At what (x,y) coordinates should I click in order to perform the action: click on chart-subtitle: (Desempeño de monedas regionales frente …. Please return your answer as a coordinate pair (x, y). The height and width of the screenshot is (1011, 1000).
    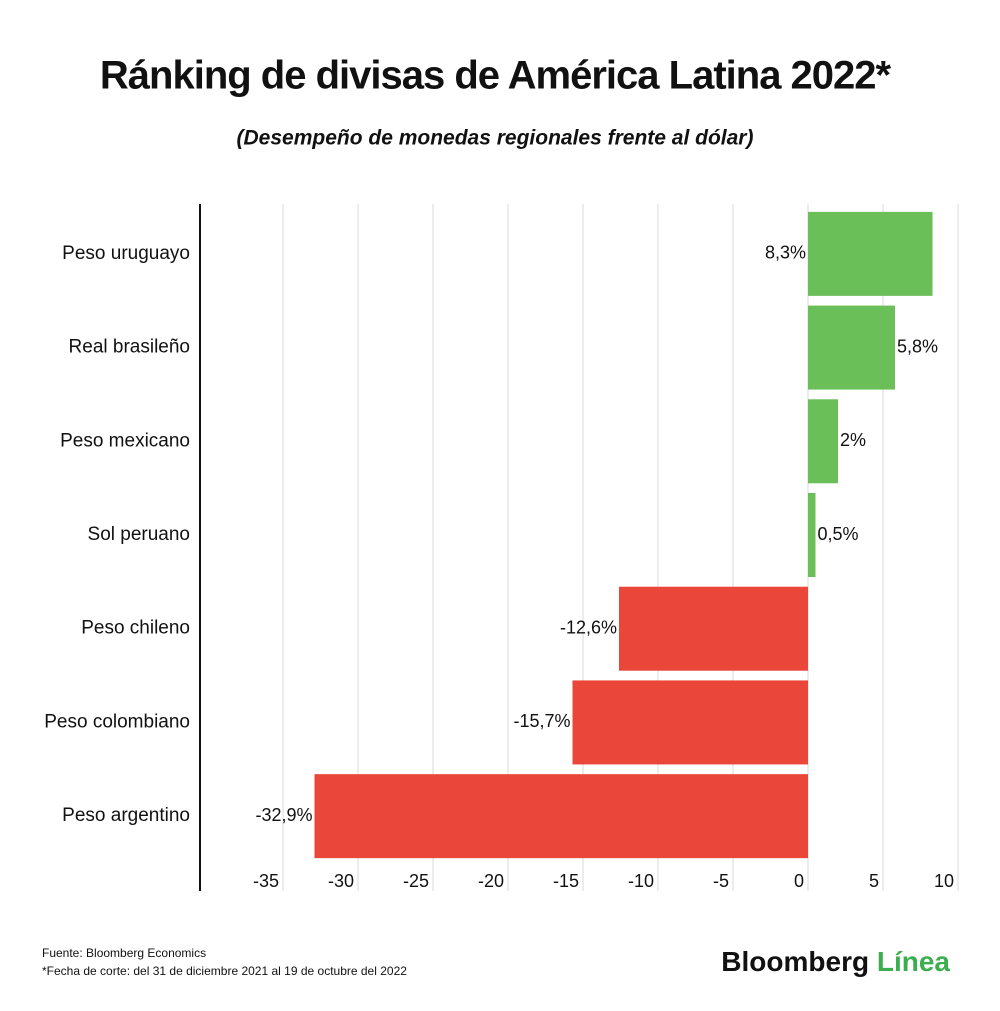
    Looking at the image, I should click on (495, 138).